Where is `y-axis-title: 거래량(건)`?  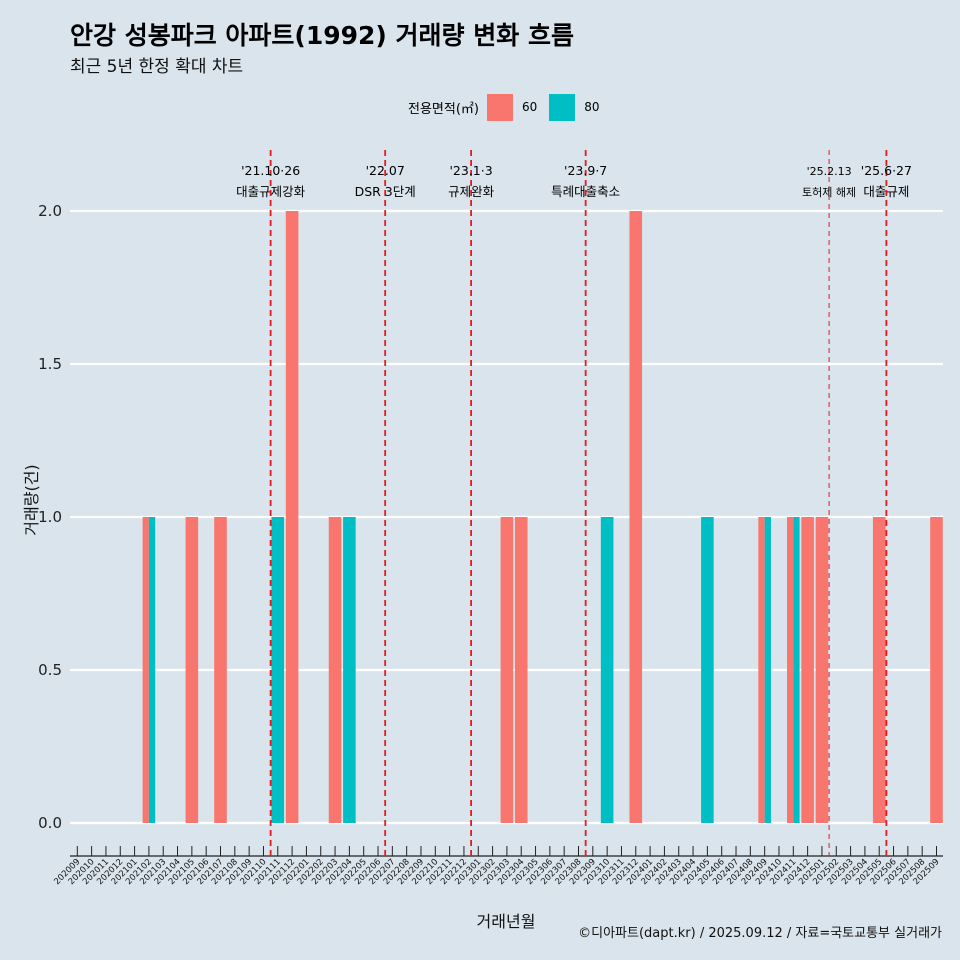
y-axis-title: 거래량(건) is located at coordinates (31, 500).